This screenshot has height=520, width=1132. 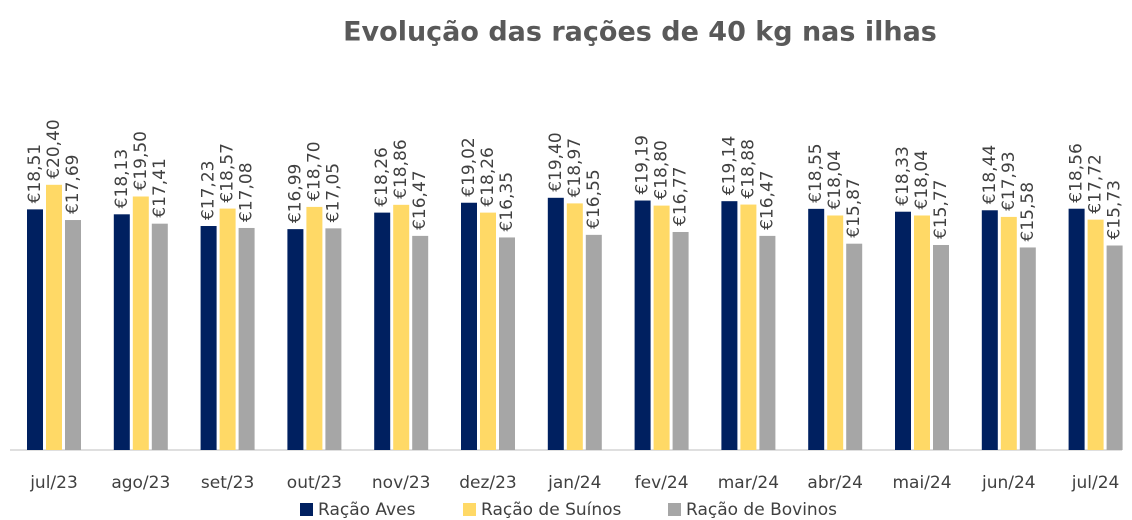 I want to click on legend-label: Ração de Bovinos, so click(x=761, y=510).